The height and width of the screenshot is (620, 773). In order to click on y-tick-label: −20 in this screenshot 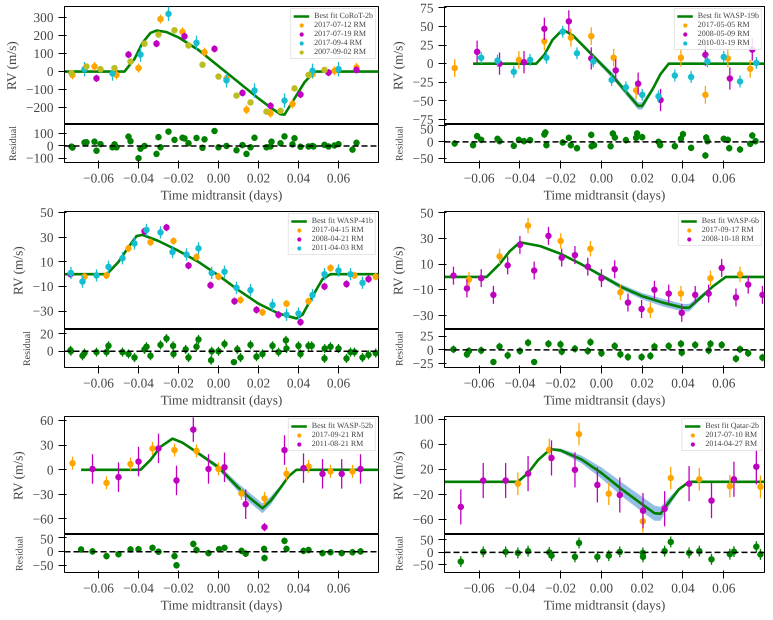, I will do `click(423, 494)`.